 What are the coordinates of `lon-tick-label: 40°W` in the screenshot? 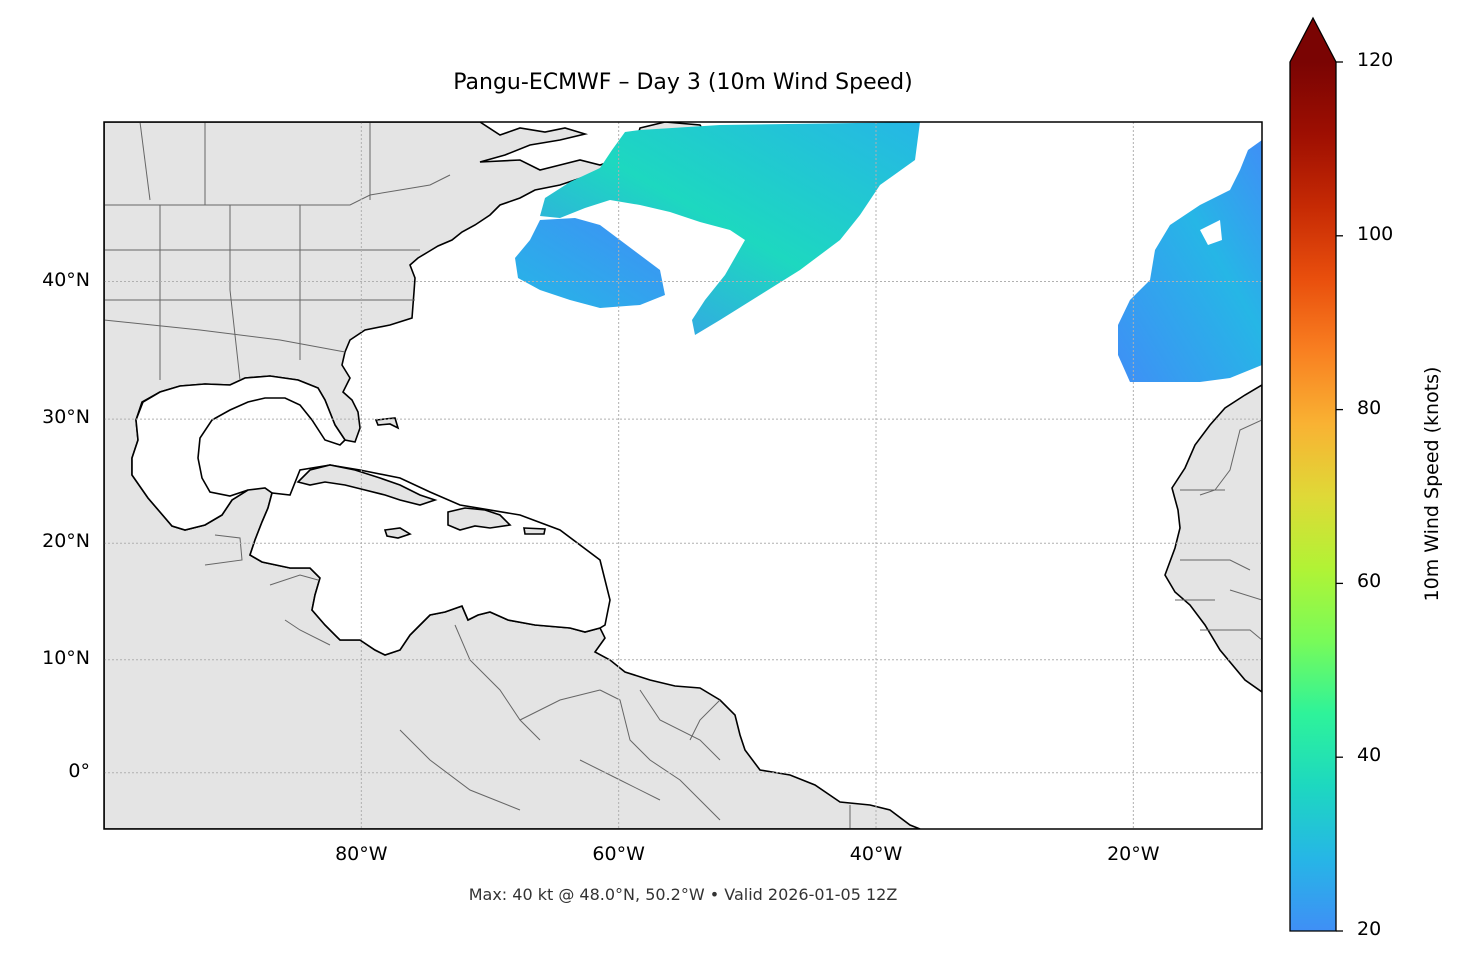 It's located at (876, 854).